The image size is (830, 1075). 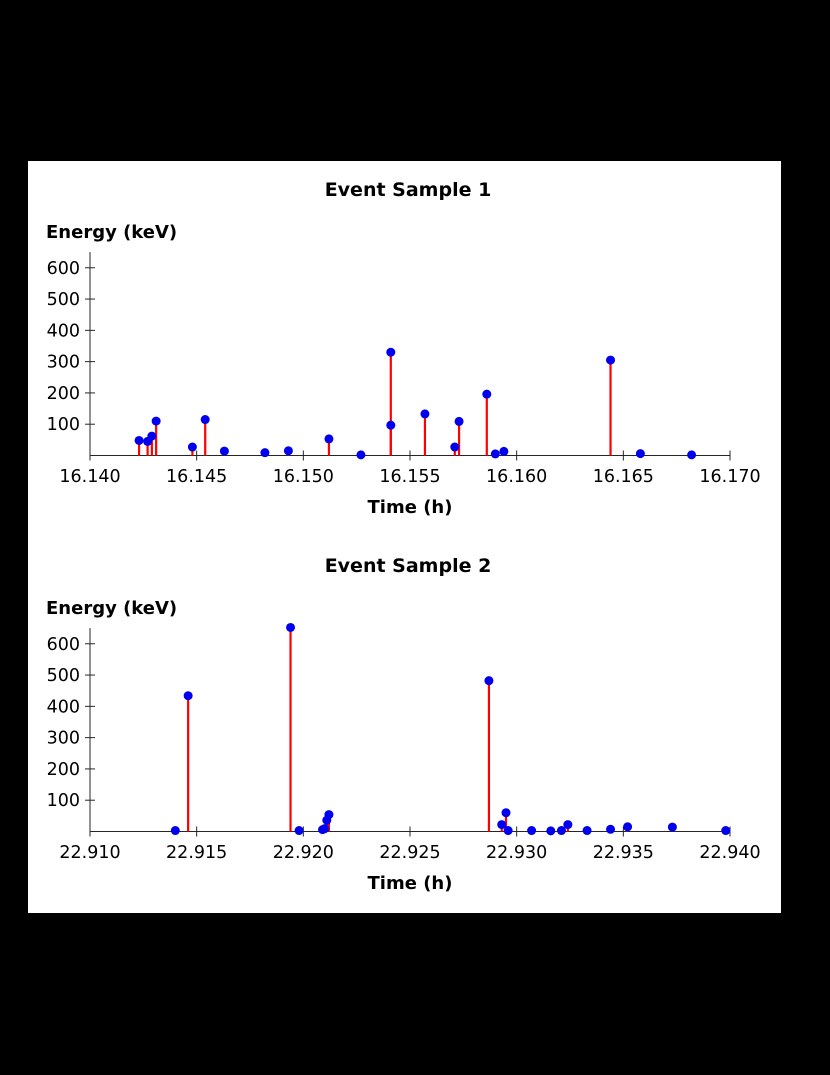 What do you see at coordinates (409, 853) in the screenshot?
I see `x-tick-label: 22.925` at bounding box center [409, 853].